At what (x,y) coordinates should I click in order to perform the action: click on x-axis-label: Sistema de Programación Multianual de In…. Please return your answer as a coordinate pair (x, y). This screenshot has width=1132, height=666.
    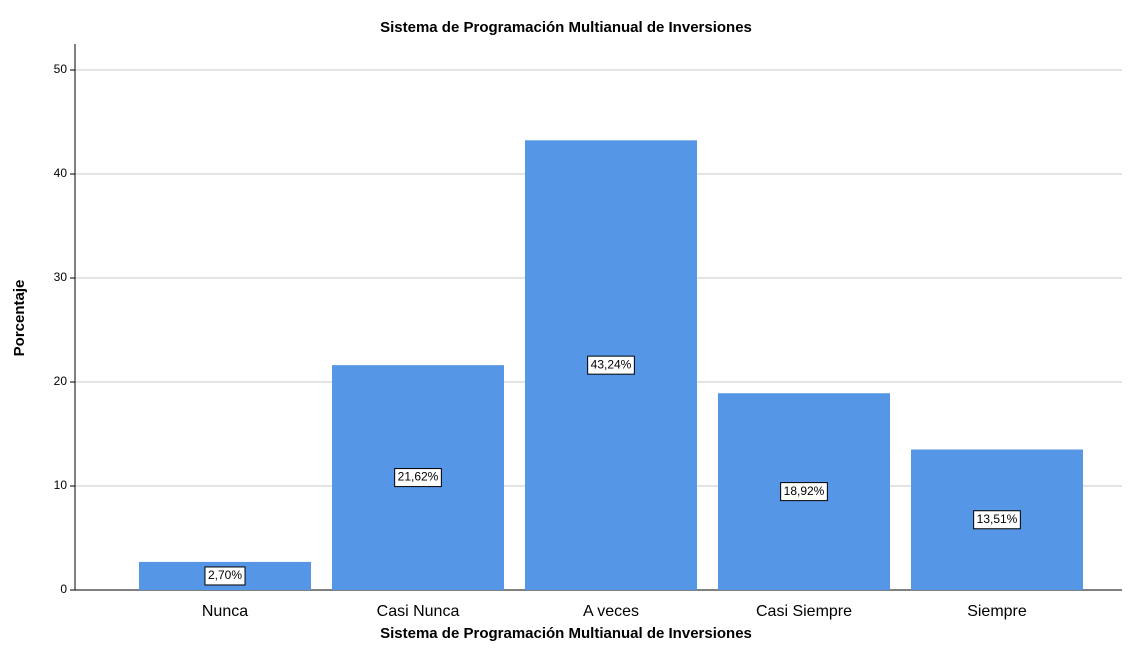
    Looking at the image, I should click on (566, 633).